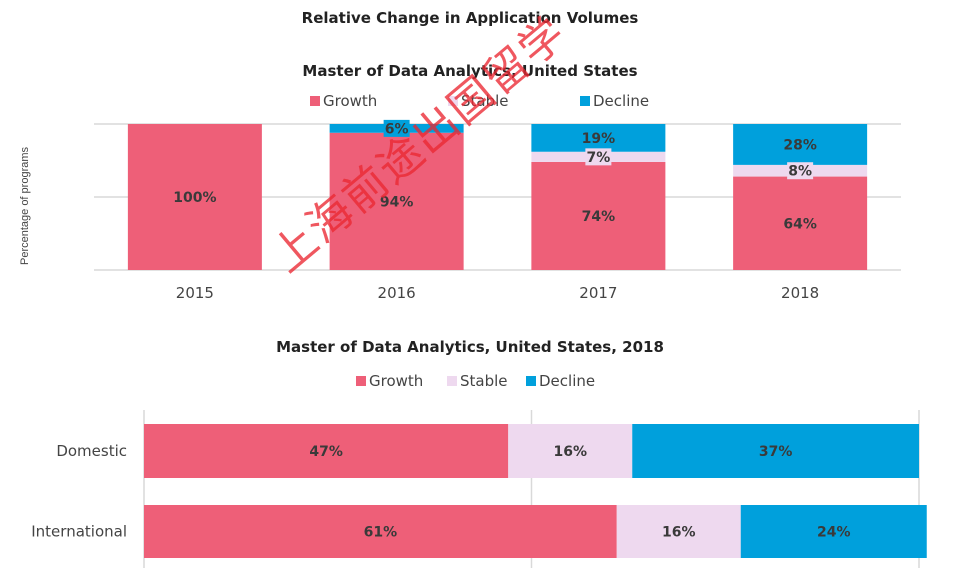 The width and height of the screenshot is (959, 568). I want to click on chart1-legend: Growth Stable Decline, so click(490, 102).